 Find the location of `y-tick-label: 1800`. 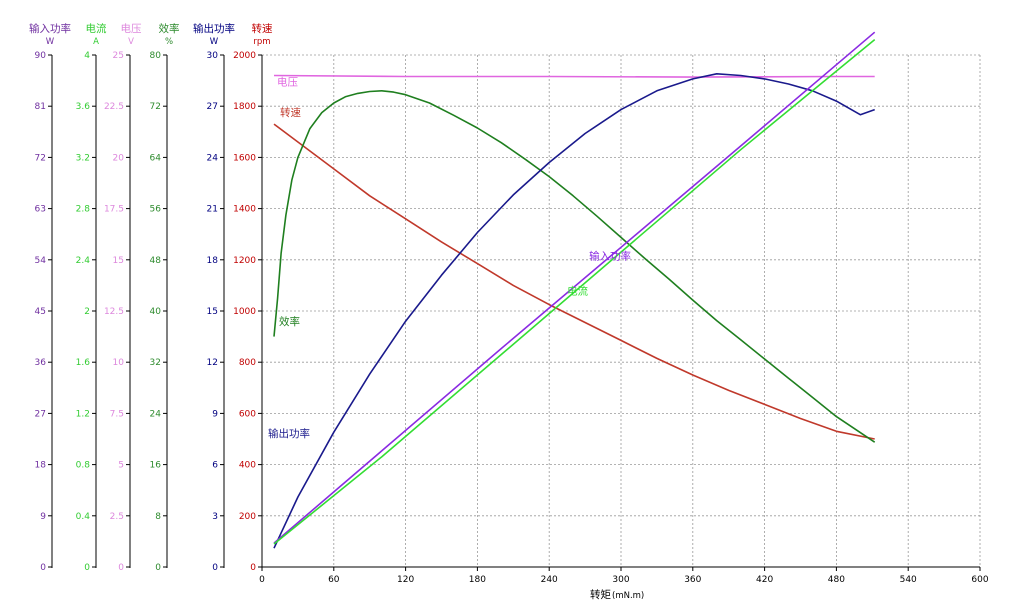

y-tick-label: 1800 is located at coordinates (244, 107).